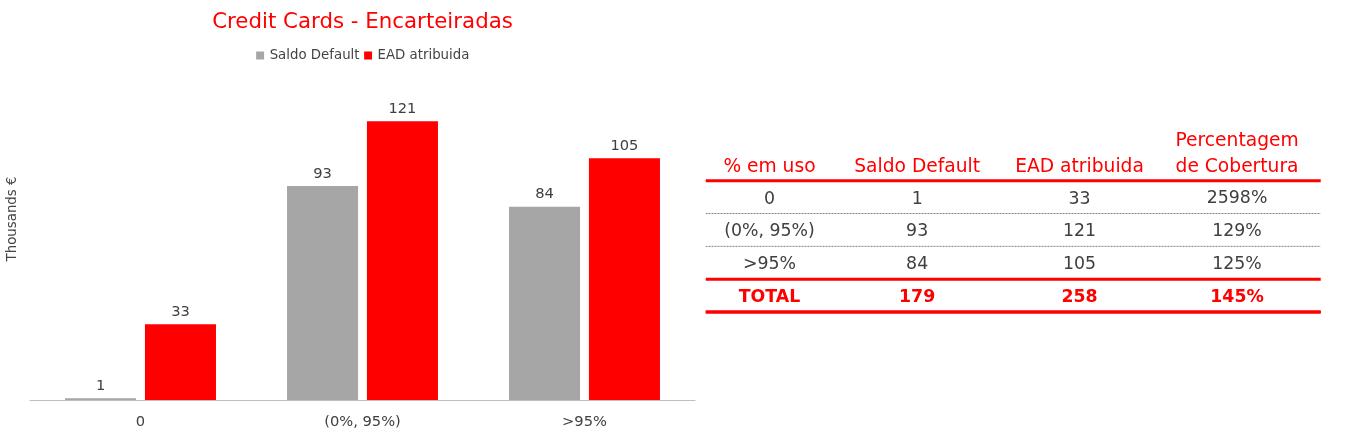  I want to click on text: TOTAL, so click(769, 295).